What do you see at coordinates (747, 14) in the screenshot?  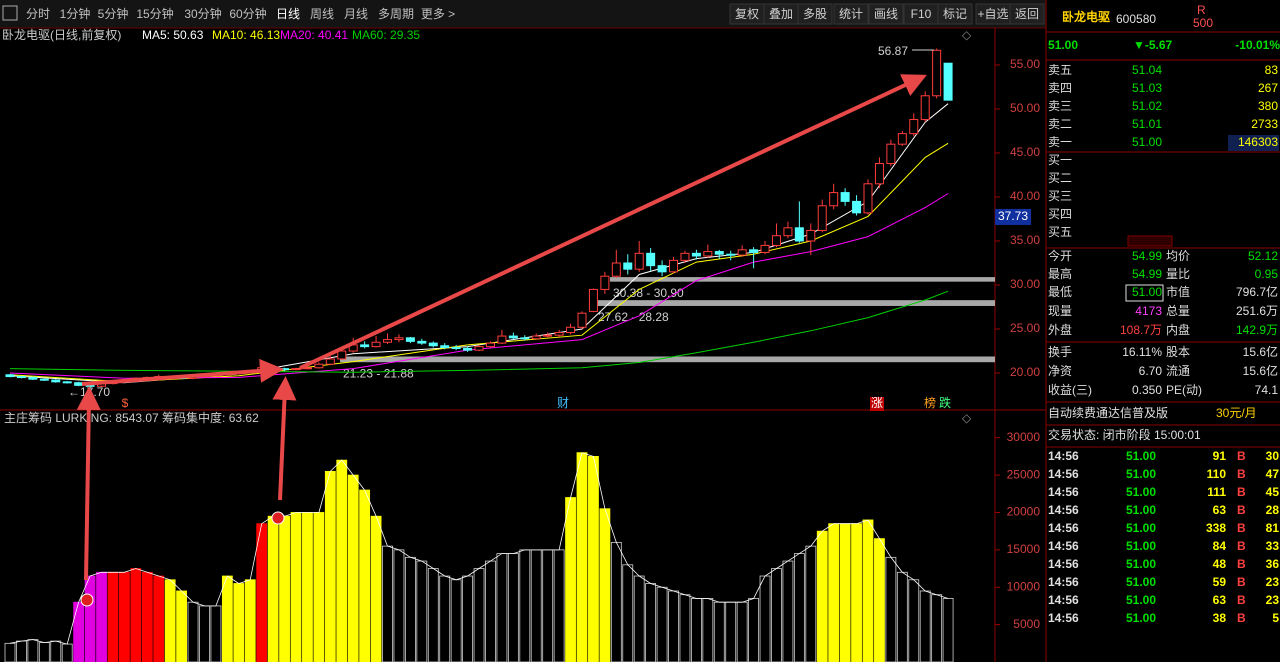 I see `tool-button: 复权` at bounding box center [747, 14].